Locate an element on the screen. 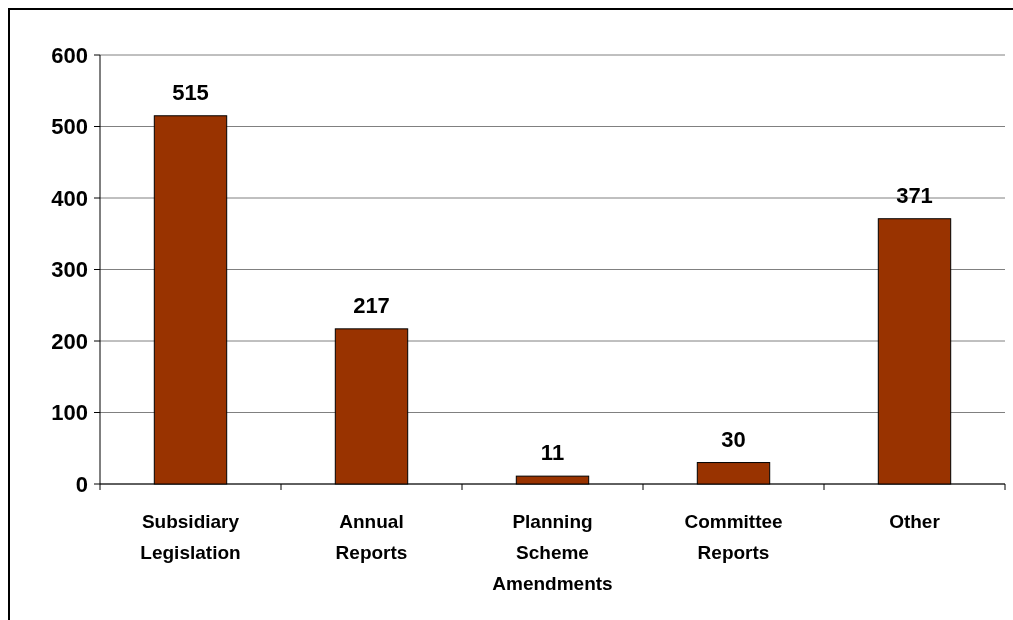 The image size is (1013, 620). y-tick-label: 200 is located at coordinates (69, 341).